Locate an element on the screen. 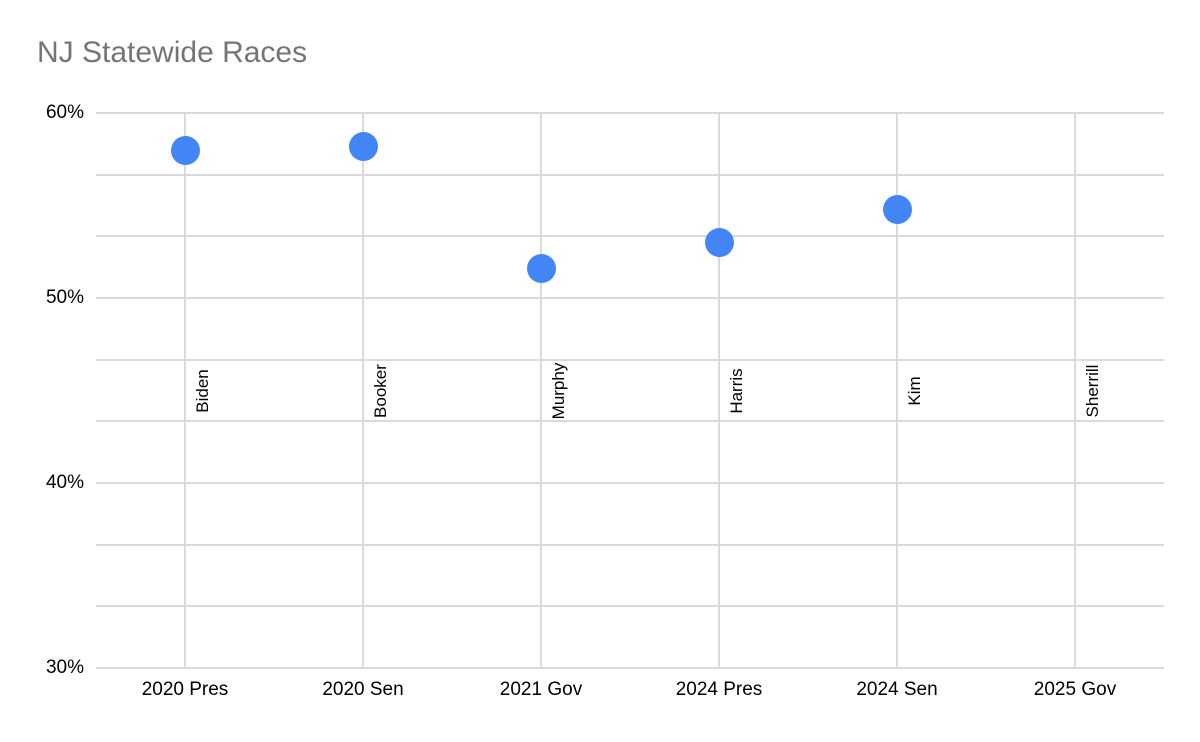  y-axis-tick-label: 50% is located at coordinates (64, 297).